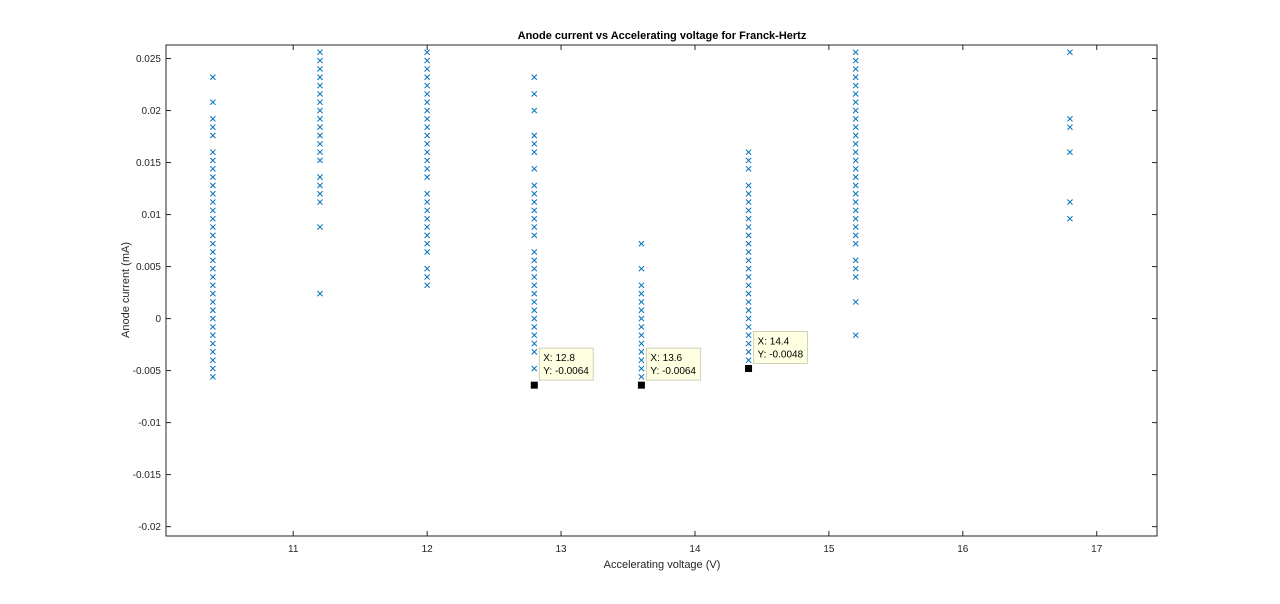  Describe the element at coordinates (1097, 549) in the screenshot. I see `x-tick-label: 17` at that location.